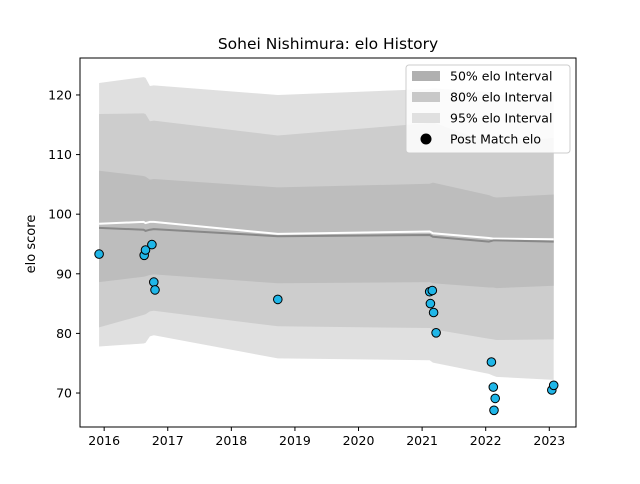 The height and width of the screenshot is (484, 640). Describe the element at coordinates (64, 333) in the screenshot. I see `y-tick-label: 80` at that location.